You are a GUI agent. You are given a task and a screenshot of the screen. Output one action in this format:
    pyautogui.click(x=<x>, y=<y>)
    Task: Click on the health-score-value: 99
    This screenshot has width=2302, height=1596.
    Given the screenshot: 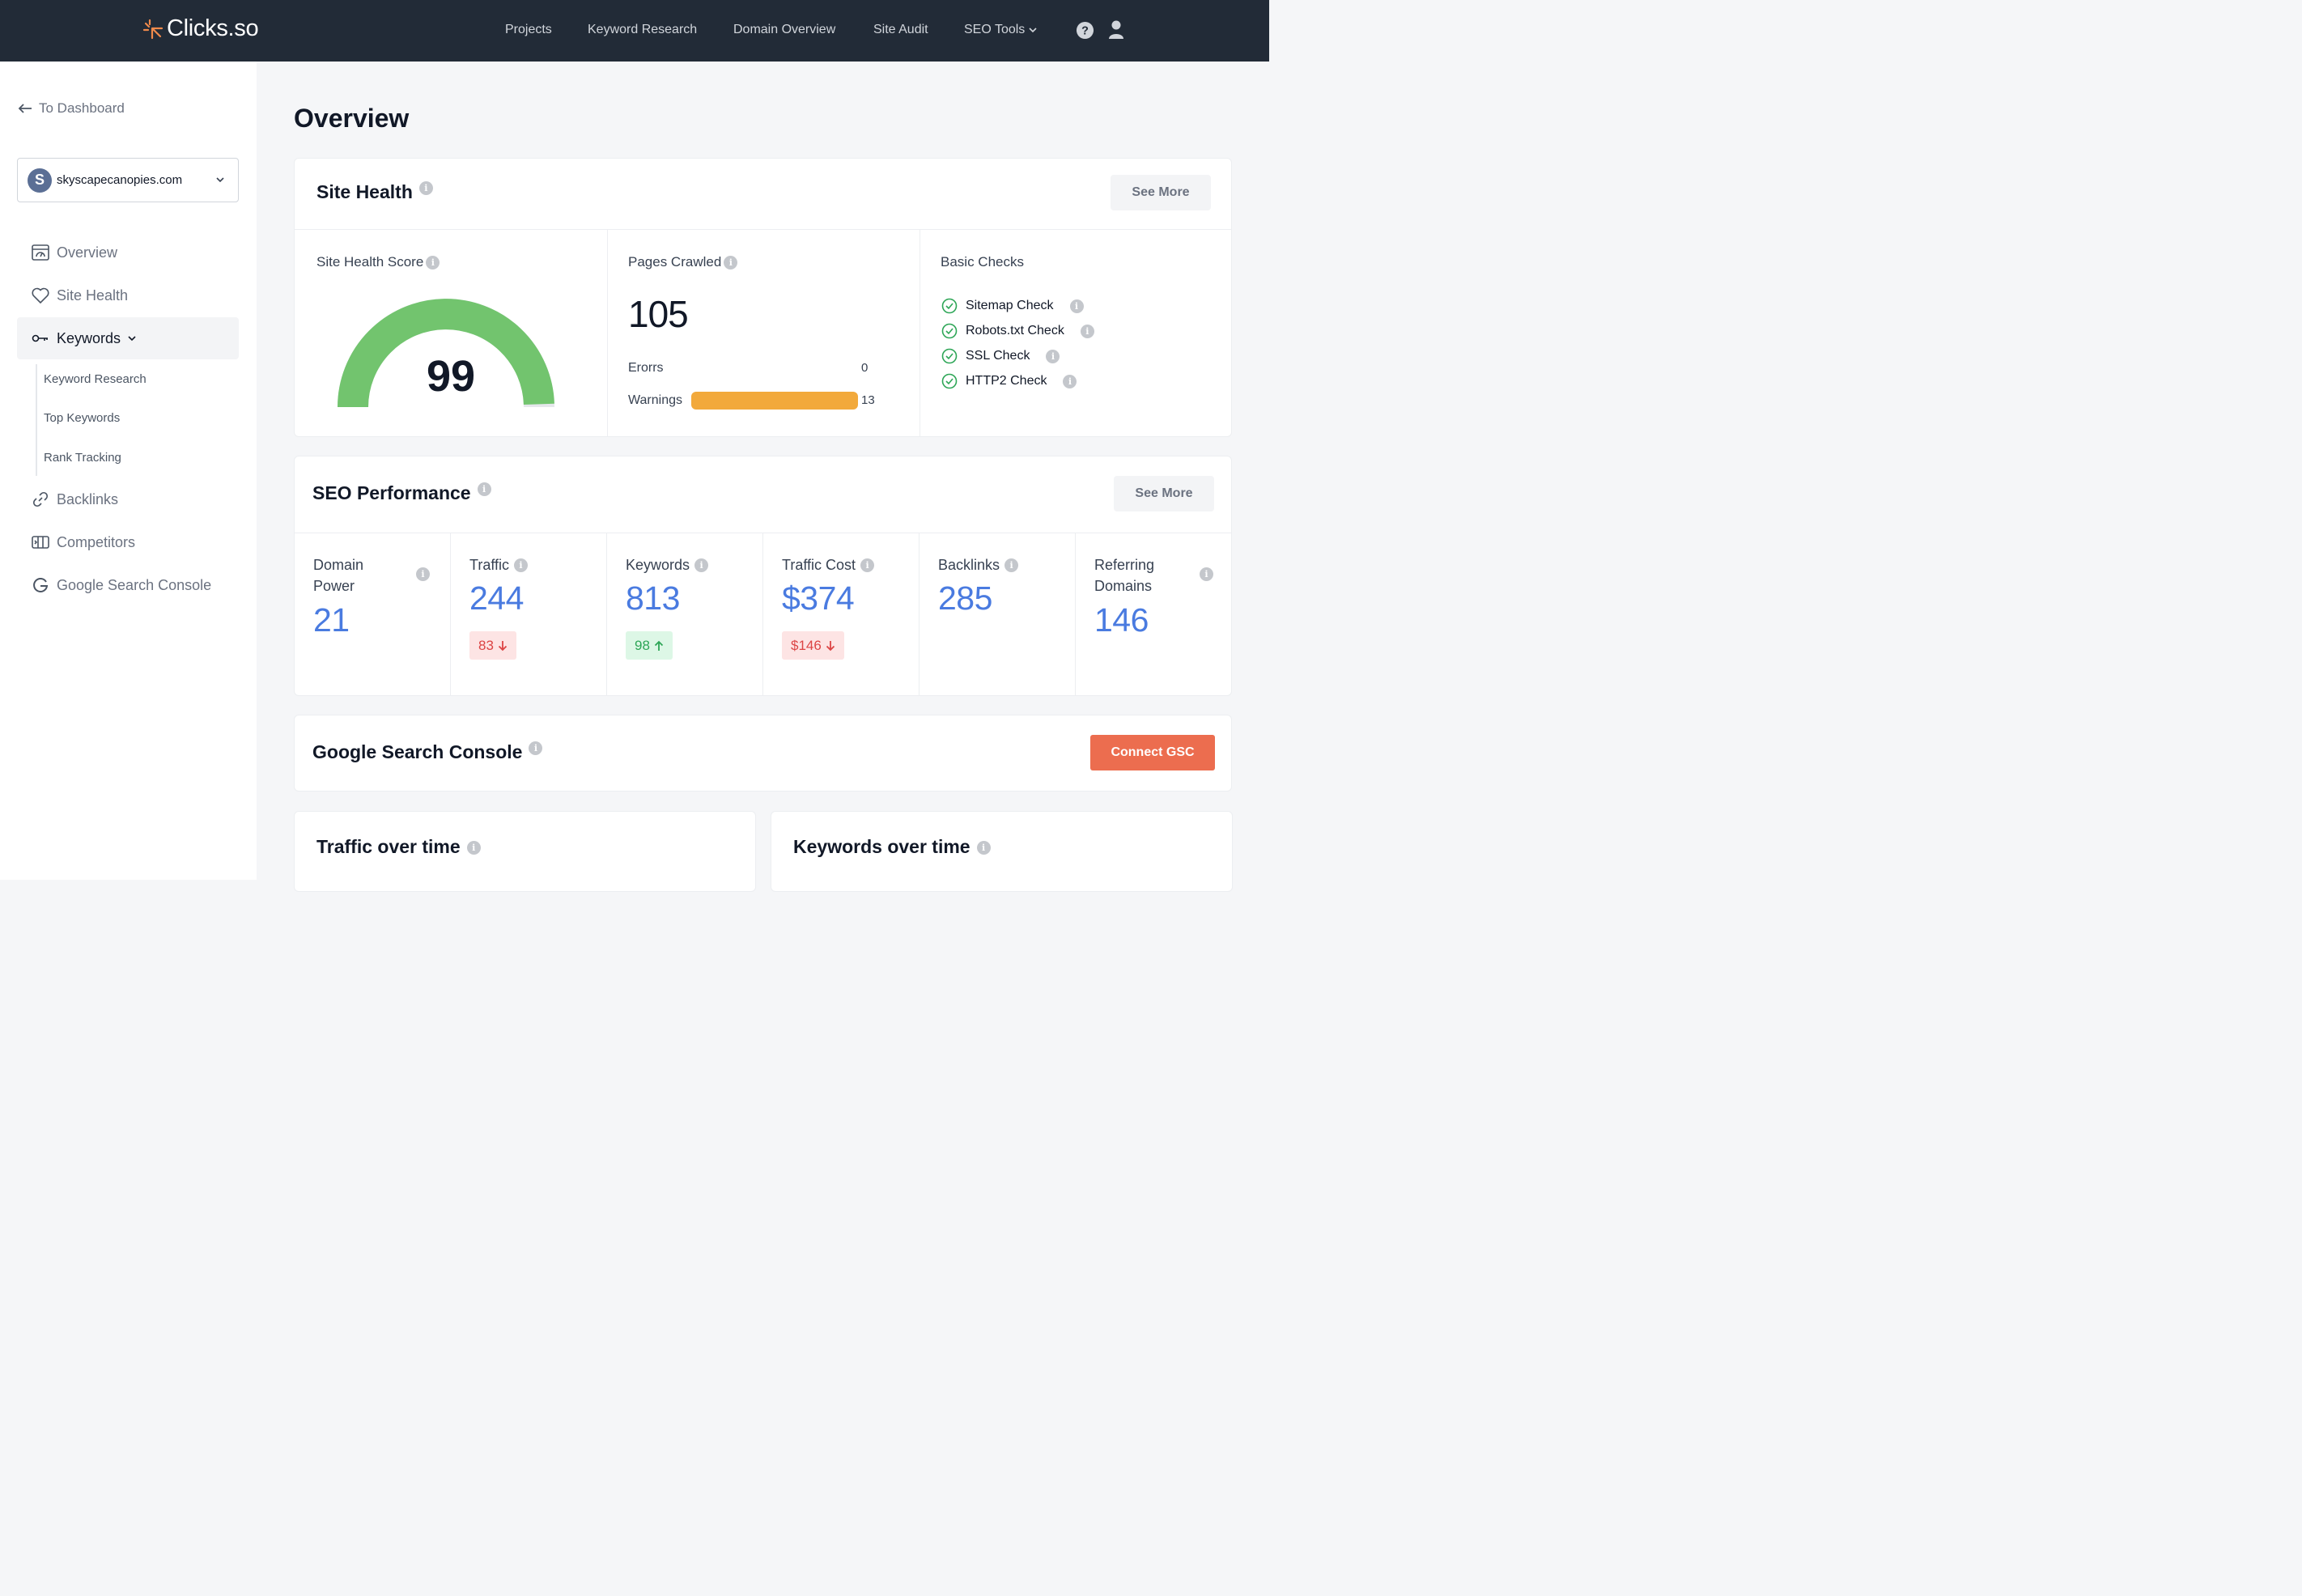 What is the action you would take?
    pyautogui.click(x=451, y=377)
    